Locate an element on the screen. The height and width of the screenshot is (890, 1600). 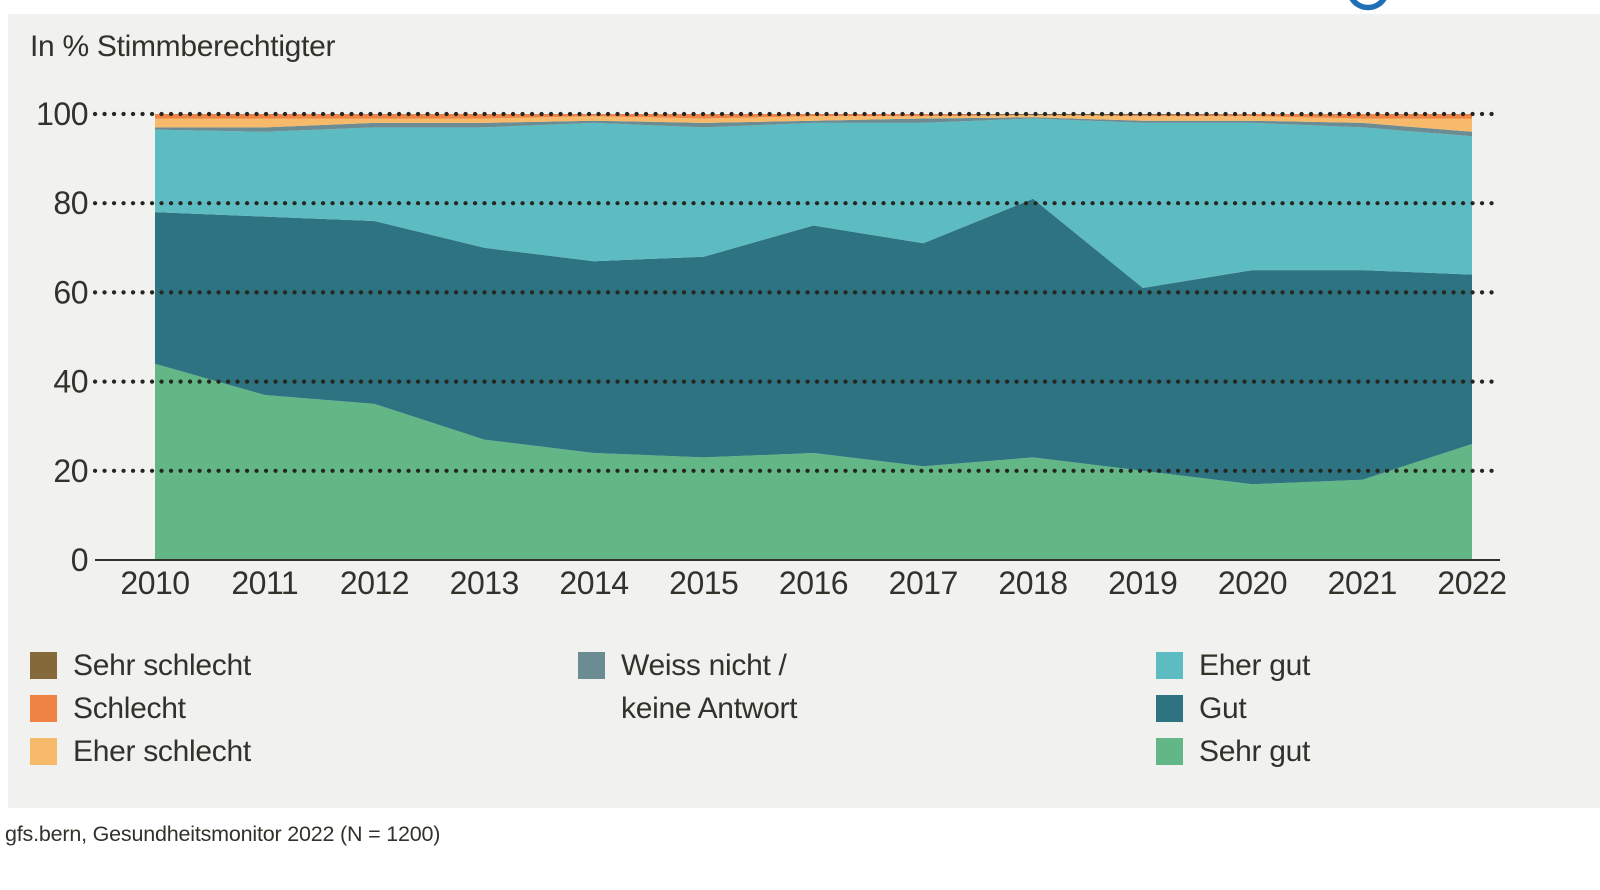
area-eher-schlecht is located at coordinates (813, 123).